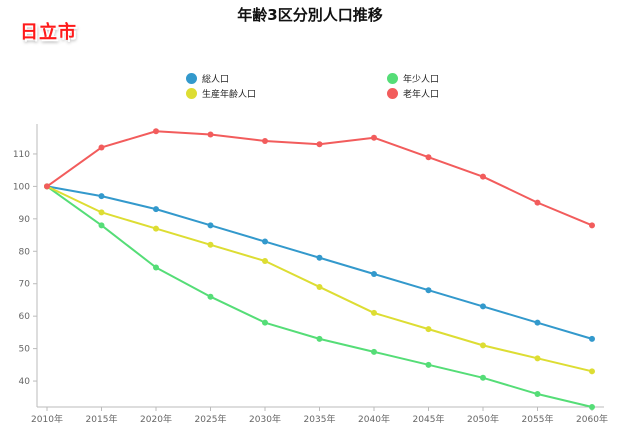  I want to click on x-tick-label: 2015年, so click(102, 419).